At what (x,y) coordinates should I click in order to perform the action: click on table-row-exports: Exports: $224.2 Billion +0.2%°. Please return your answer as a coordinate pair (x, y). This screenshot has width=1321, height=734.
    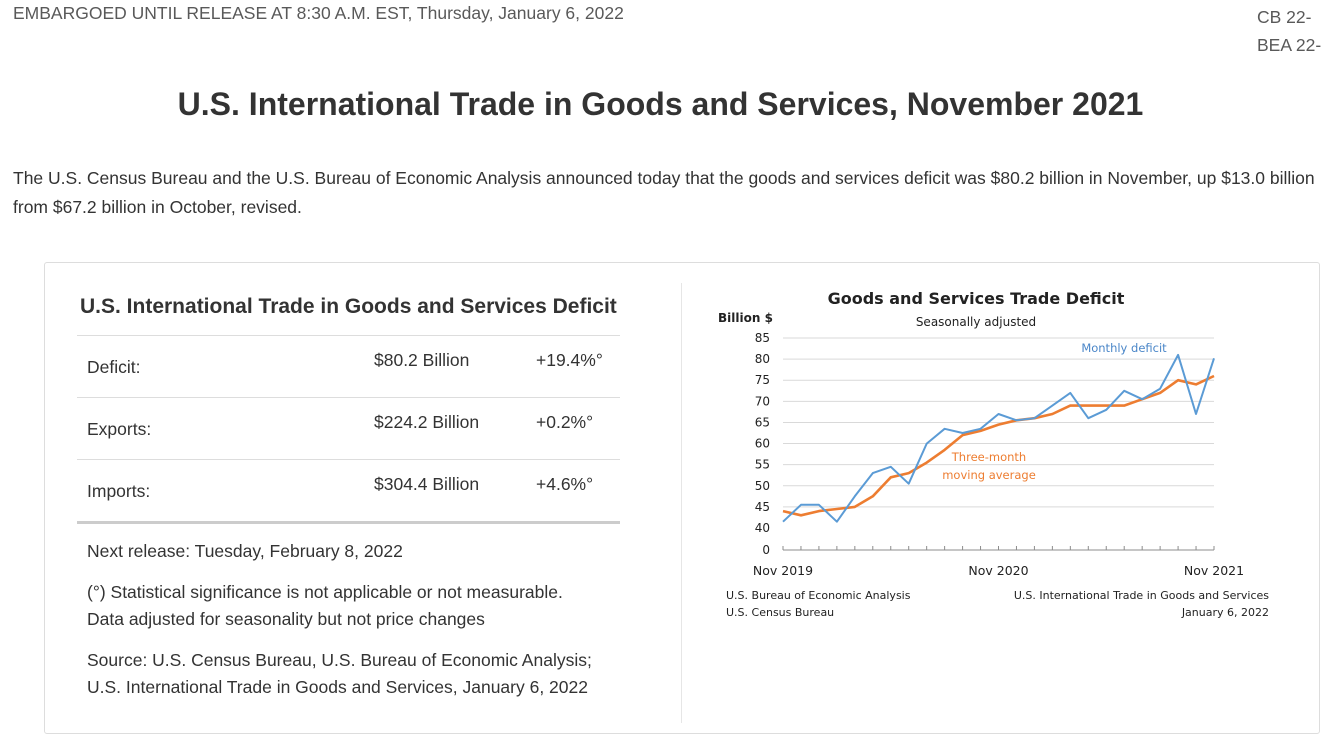
    Looking at the image, I should click on (348, 428).